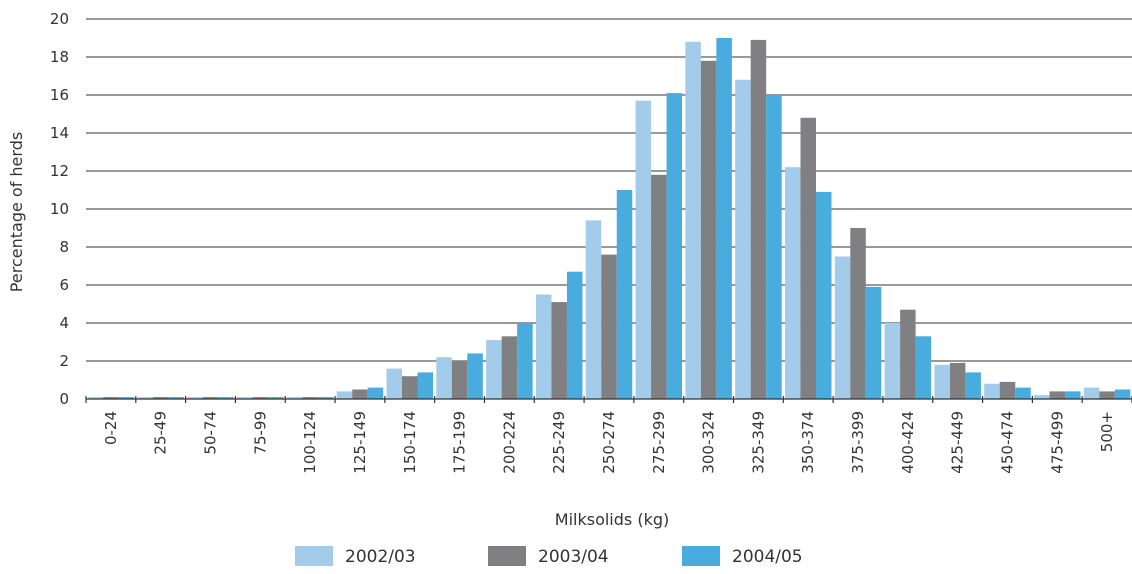  What do you see at coordinates (59, 57) in the screenshot?
I see `y-tick-label: 18` at bounding box center [59, 57].